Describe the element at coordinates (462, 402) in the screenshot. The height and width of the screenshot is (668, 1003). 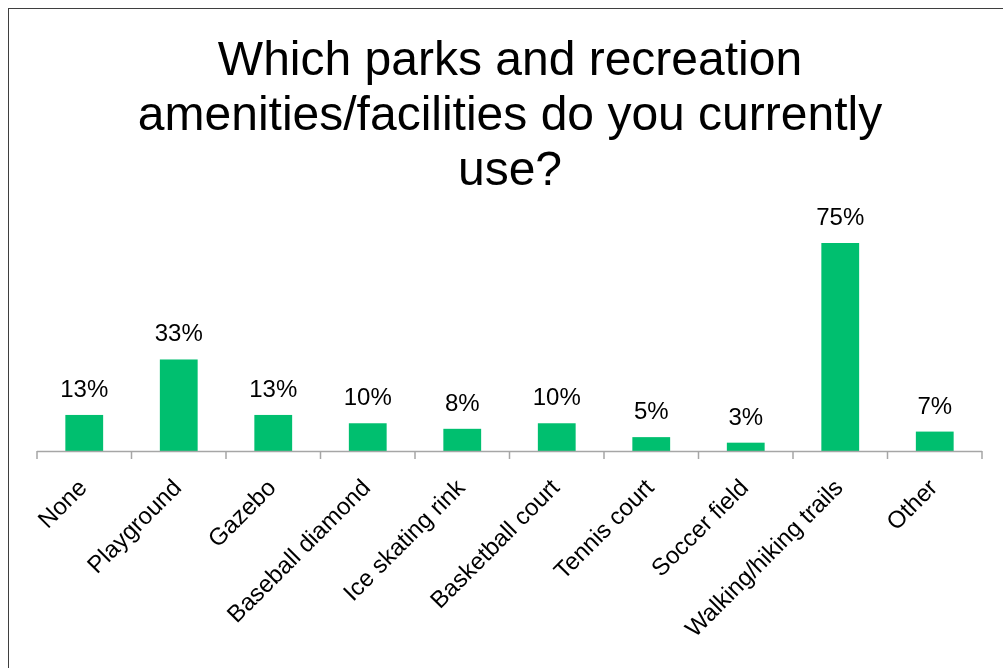
I see `data-label: 8%` at that location.